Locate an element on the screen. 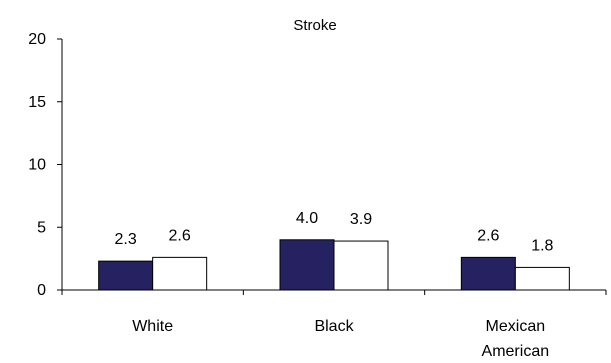 The height and width of the screenshot is (363, 611). x-tick-label: Mexican is located at coordinates (516, 326).